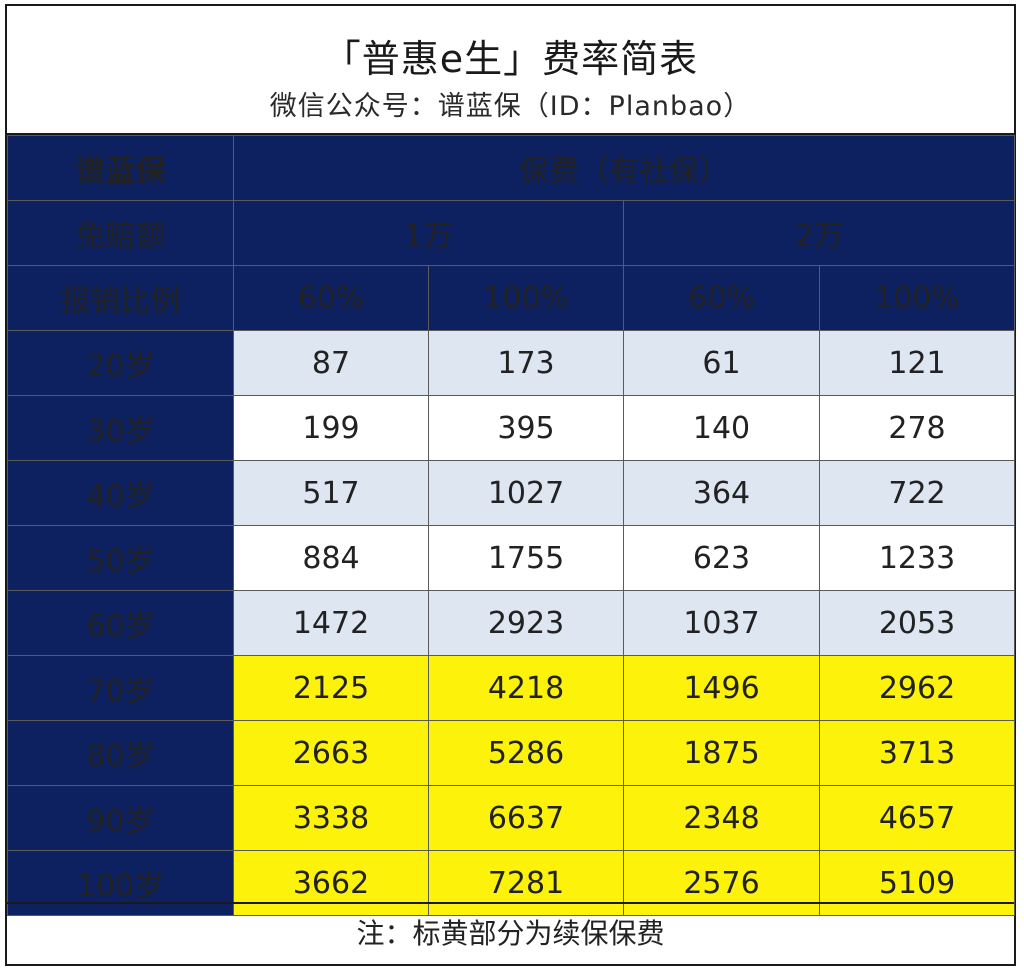 The width and height of the screenshot is (1024, 976). What do you see at coordinates (120, 753) in the screenshot?
I see `age-cell: 80岁` at bounding box center [120, 753].